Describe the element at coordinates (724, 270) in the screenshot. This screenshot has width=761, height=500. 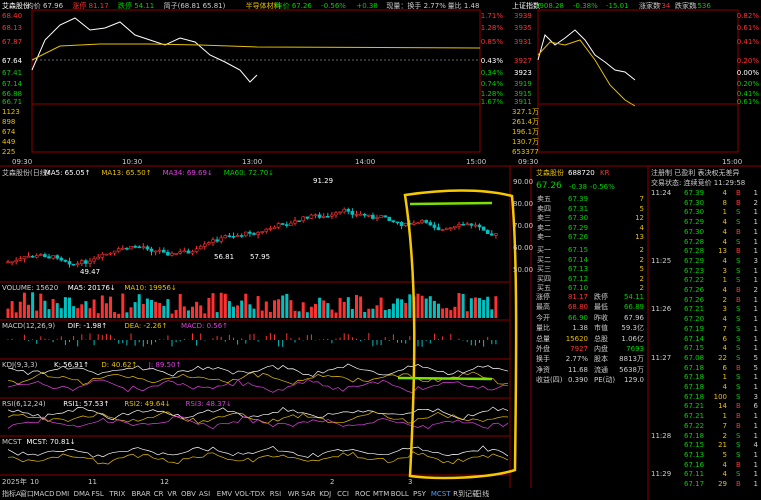
I see `tick-vol: 3` at that location.